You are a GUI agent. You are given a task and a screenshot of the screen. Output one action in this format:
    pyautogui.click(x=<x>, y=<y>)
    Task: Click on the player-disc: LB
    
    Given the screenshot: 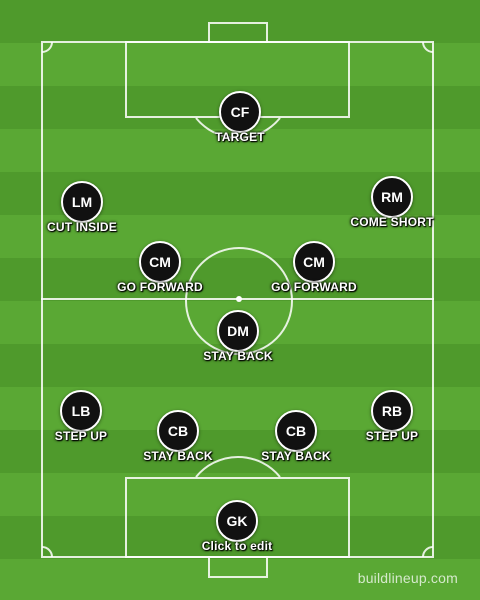 What is the action you would take?
    pyautogui.click(x=81, y=411)
    